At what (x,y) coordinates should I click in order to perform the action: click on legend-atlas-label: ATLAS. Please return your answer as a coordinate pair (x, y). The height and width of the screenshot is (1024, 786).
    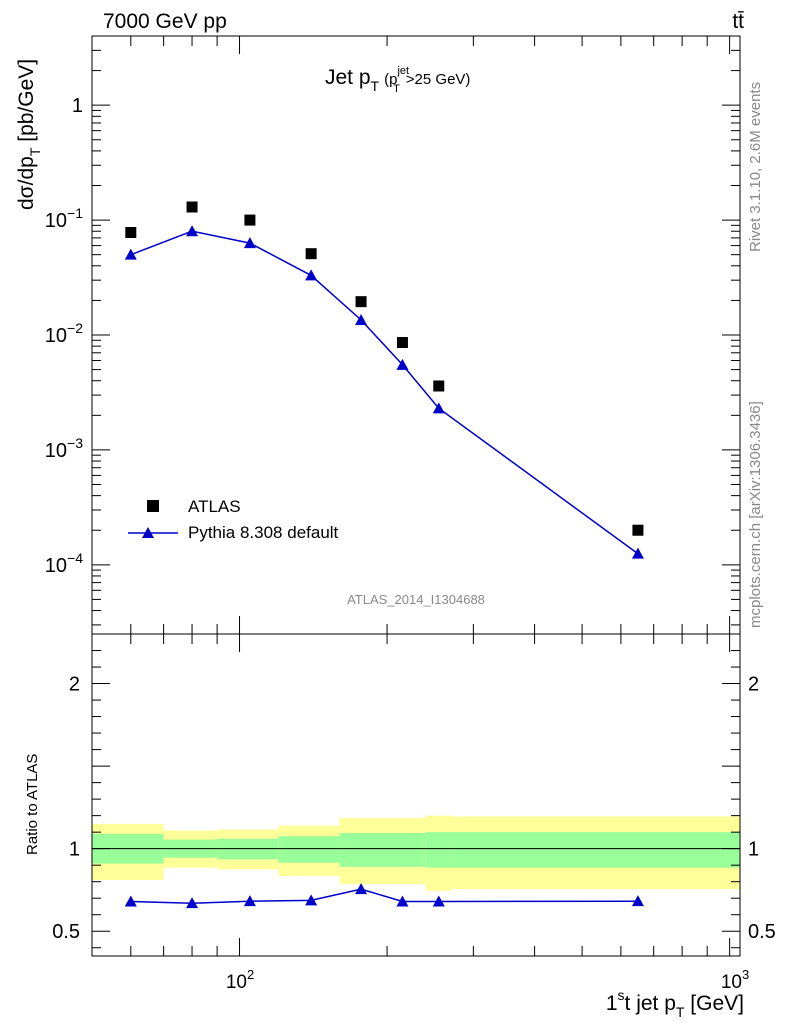
    Looking at the image, I should click on (214, 506).